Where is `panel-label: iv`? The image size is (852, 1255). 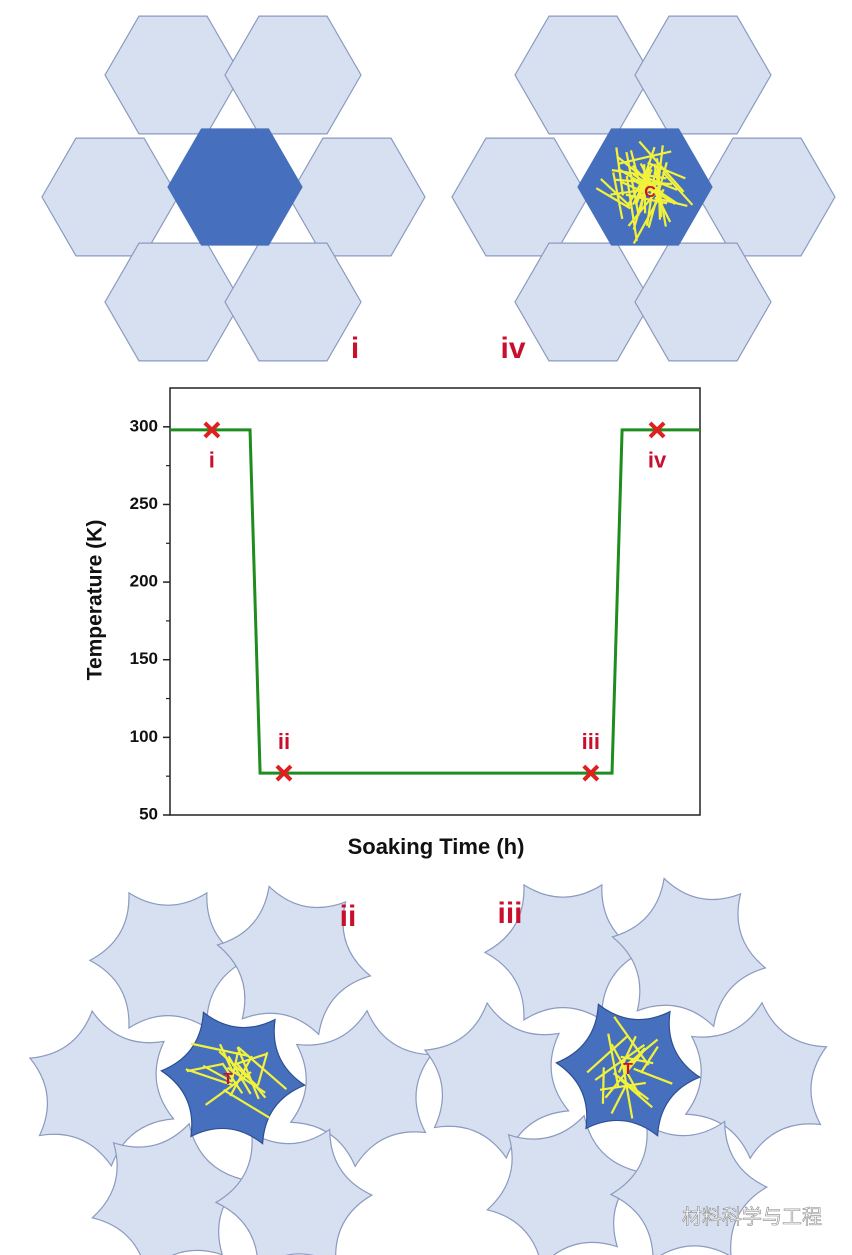
panel-label: iv is located at coordinates (512, 348).